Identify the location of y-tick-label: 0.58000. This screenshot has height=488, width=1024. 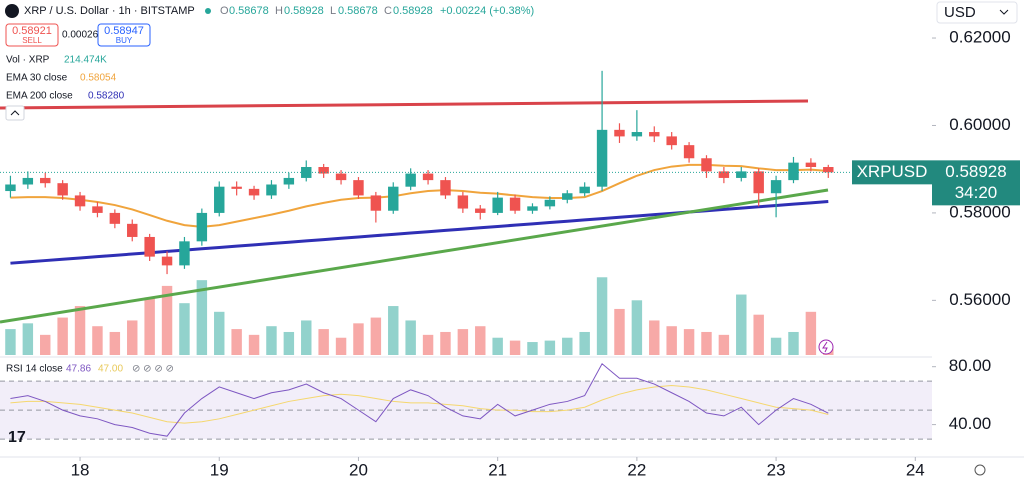
(979, 211).